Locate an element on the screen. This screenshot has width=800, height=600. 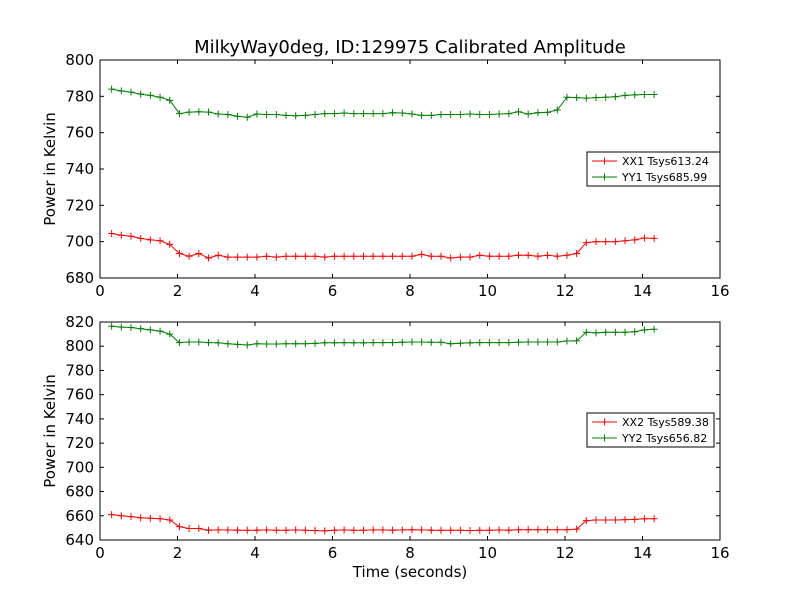
x-tick-label: 14 is located at coordinates (642, 553).